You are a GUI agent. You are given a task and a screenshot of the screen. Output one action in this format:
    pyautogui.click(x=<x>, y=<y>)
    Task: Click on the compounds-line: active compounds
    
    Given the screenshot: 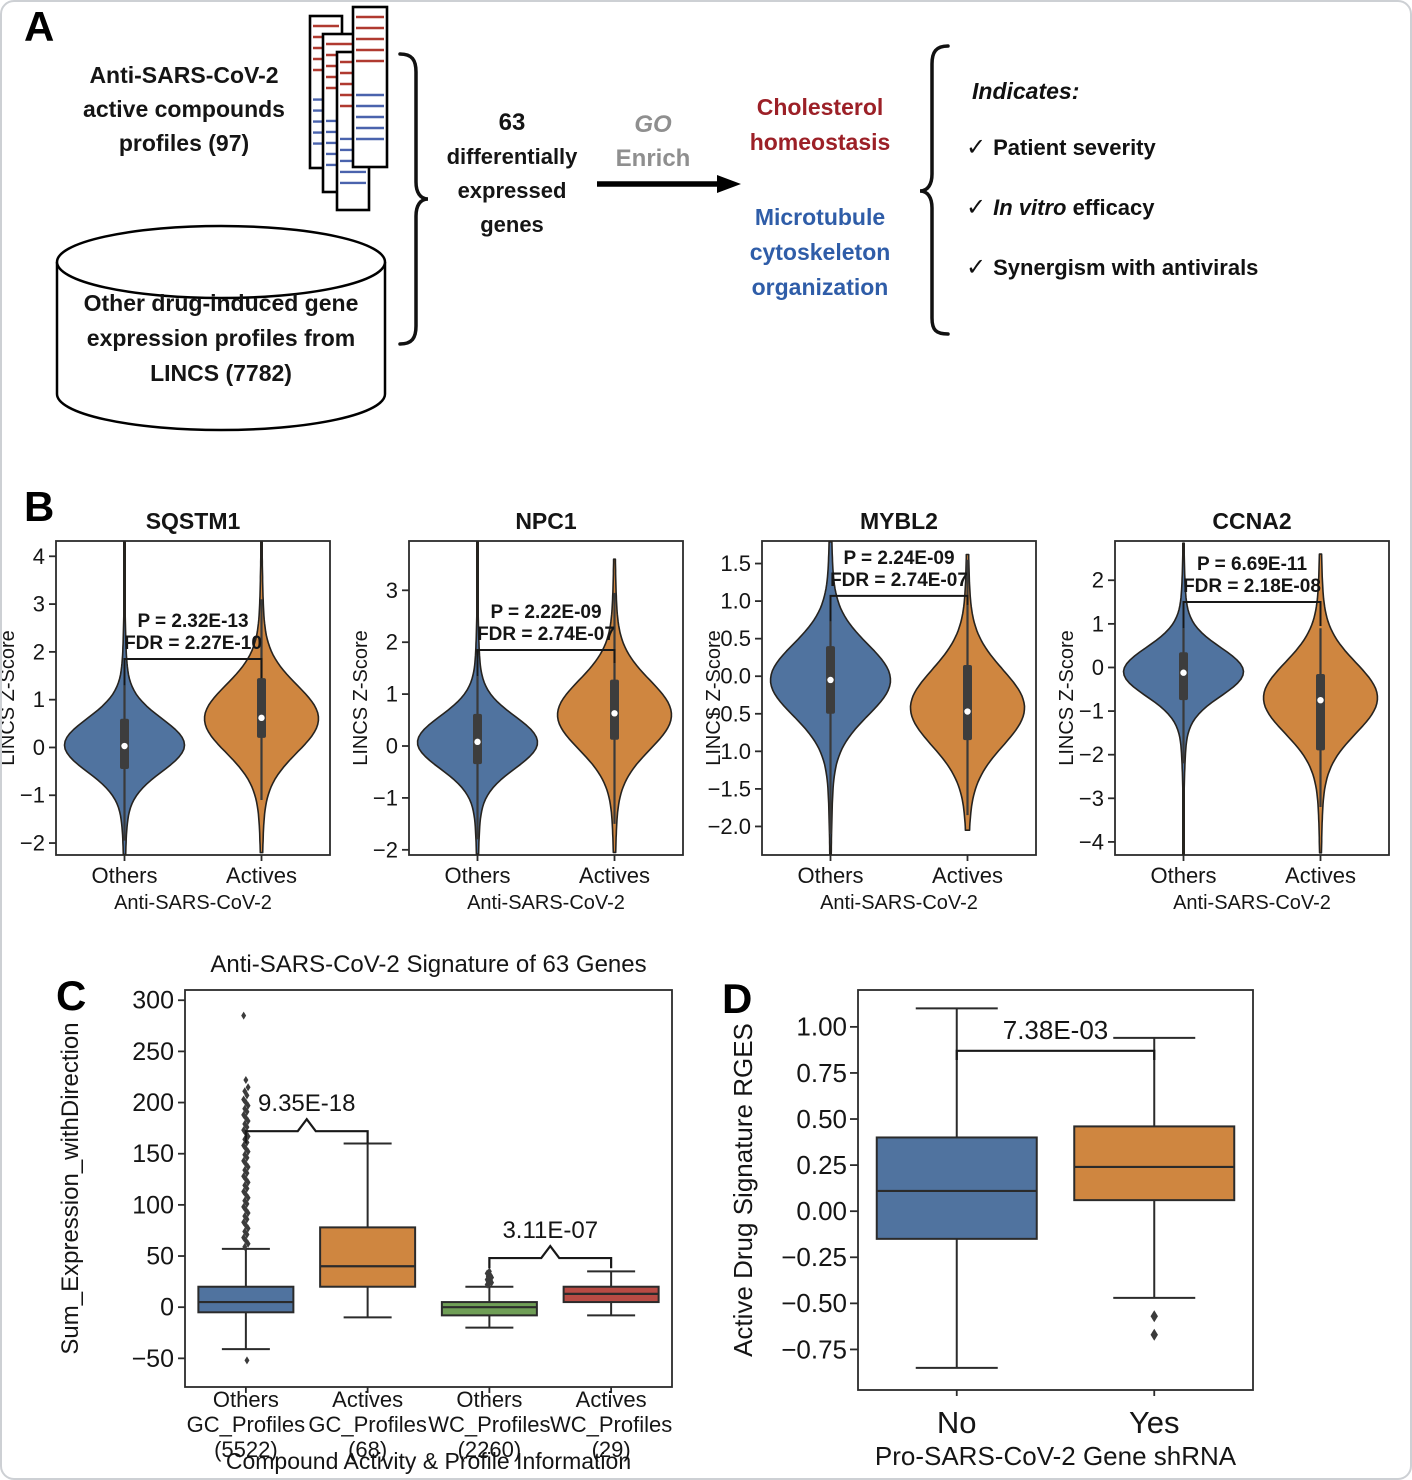 What is the action you would take?
    pyautogui.click(x=184, y=109)
    